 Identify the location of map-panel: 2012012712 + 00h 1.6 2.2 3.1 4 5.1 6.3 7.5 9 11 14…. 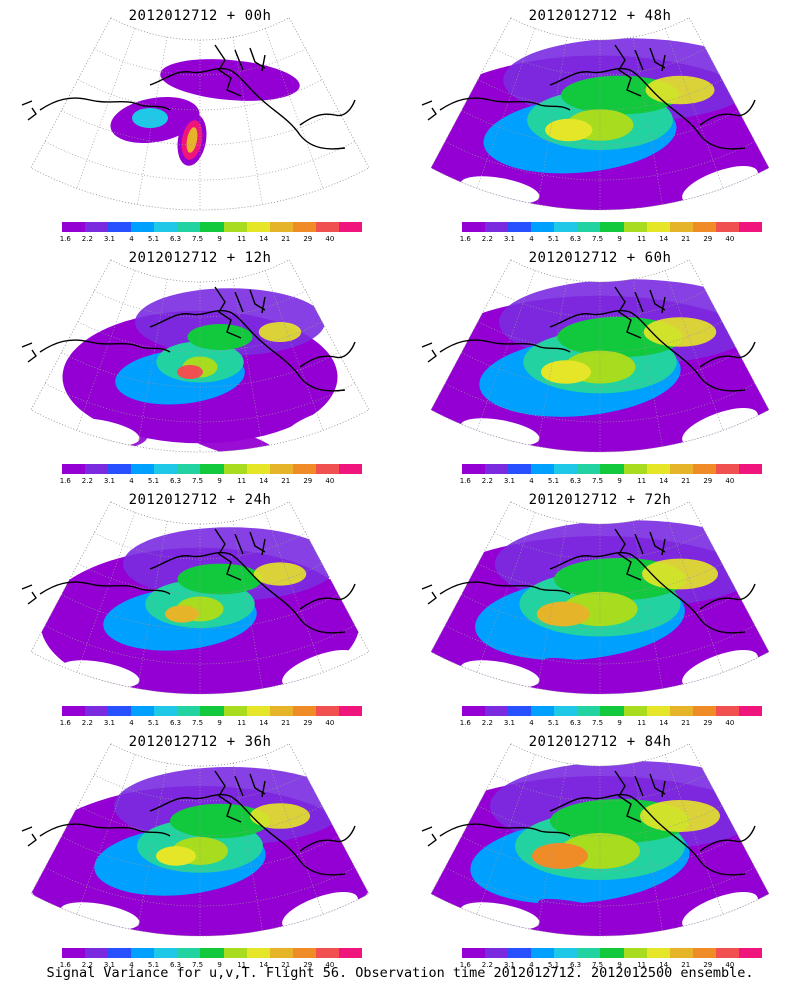
(200, 122).